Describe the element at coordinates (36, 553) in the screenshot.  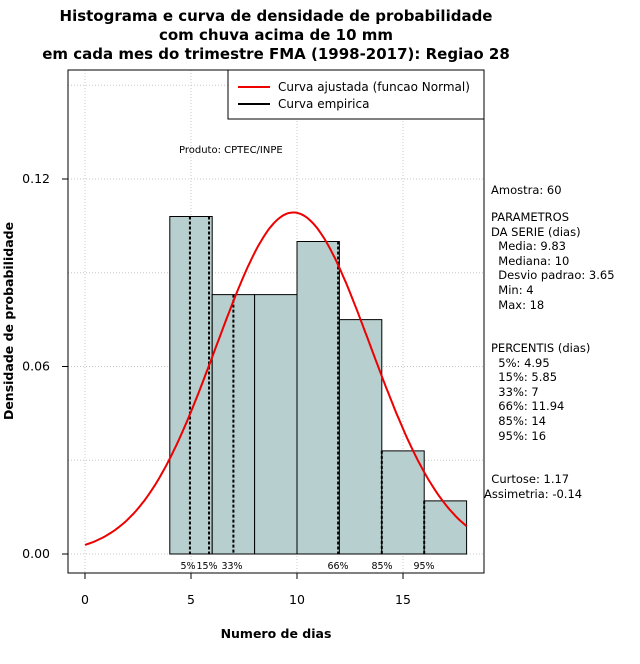
I see `y-tick-label-1: 0.00` at that location.